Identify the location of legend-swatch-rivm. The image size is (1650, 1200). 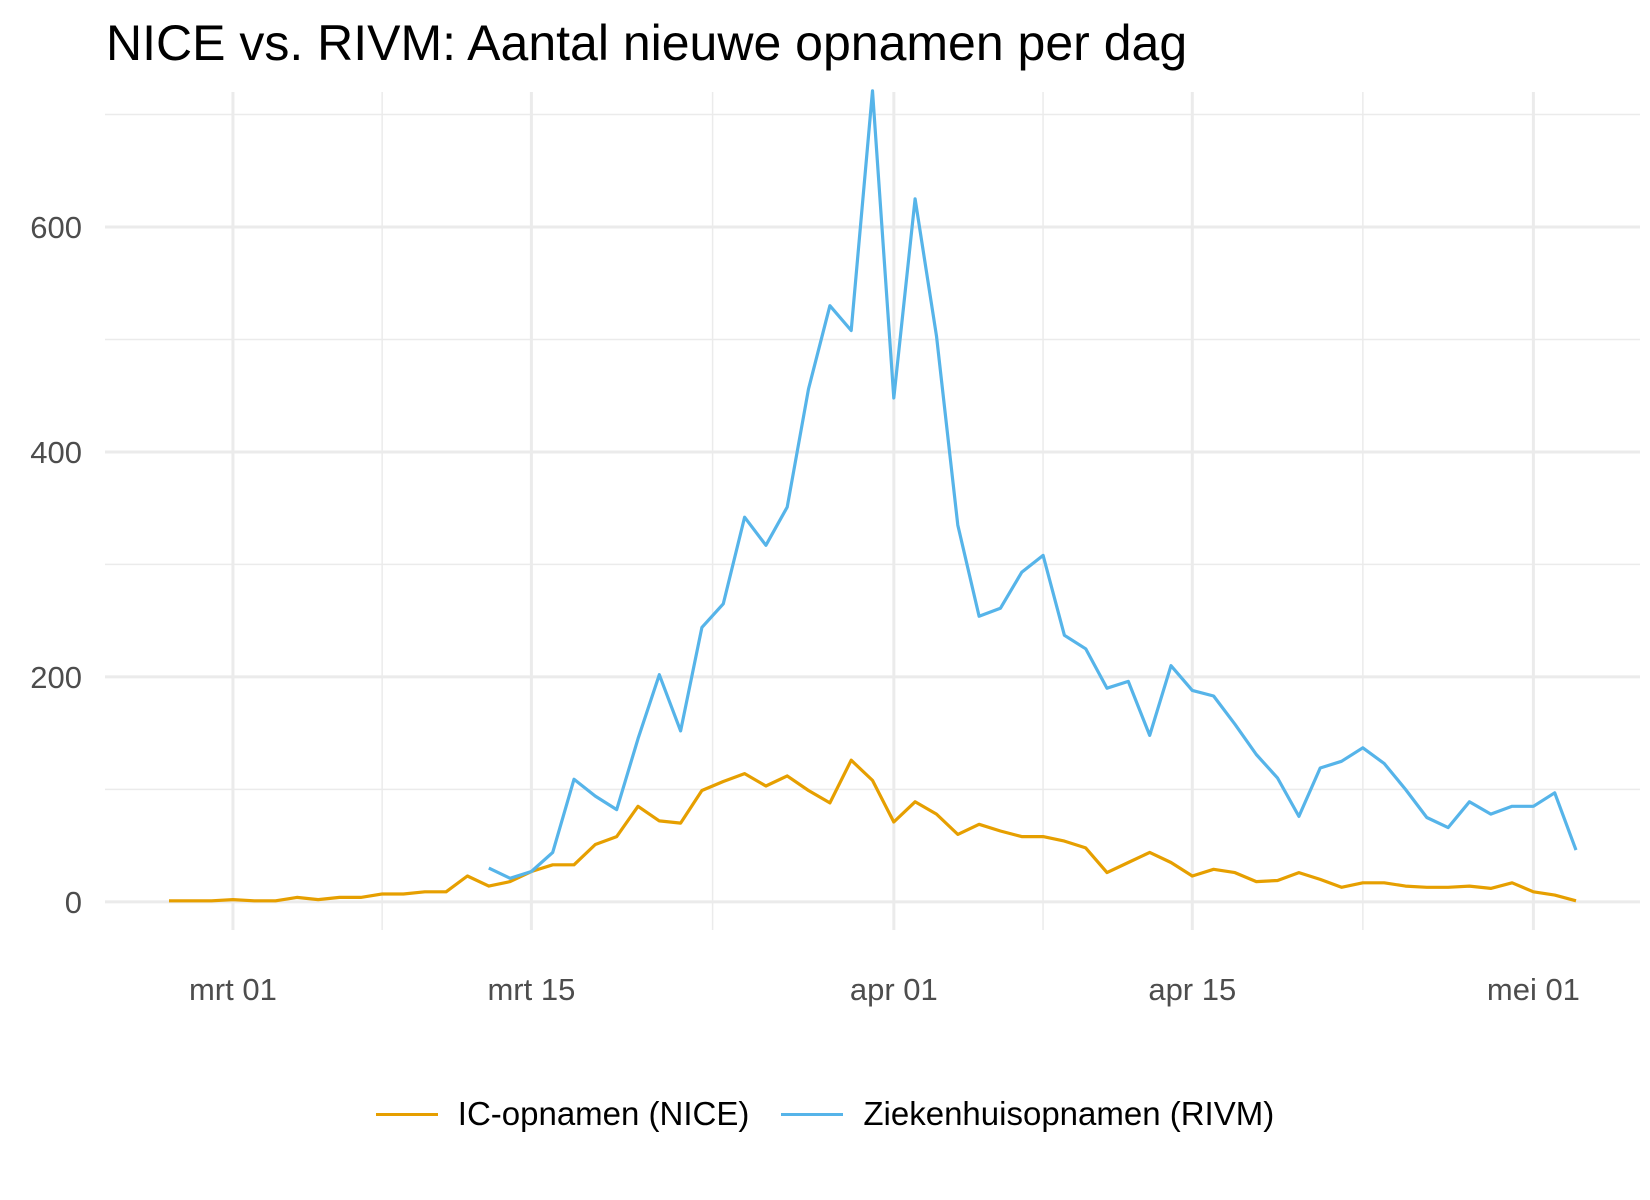
(812, 1114).